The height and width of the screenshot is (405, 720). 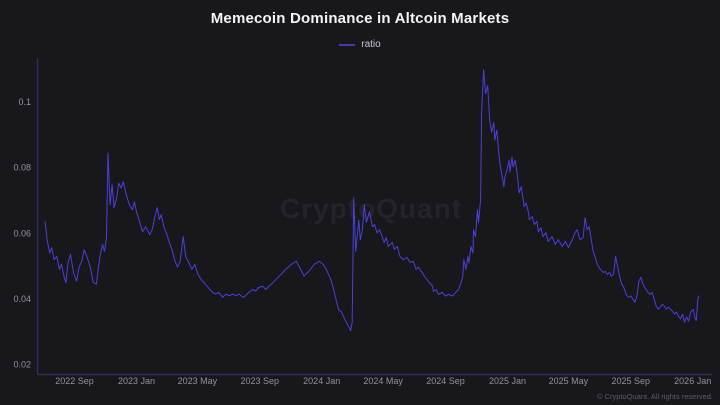 What do you see at coordinates (198, 381) in the screenshot?
I see `x-tick-label: 2023 May` at bounding box center [198, 381].